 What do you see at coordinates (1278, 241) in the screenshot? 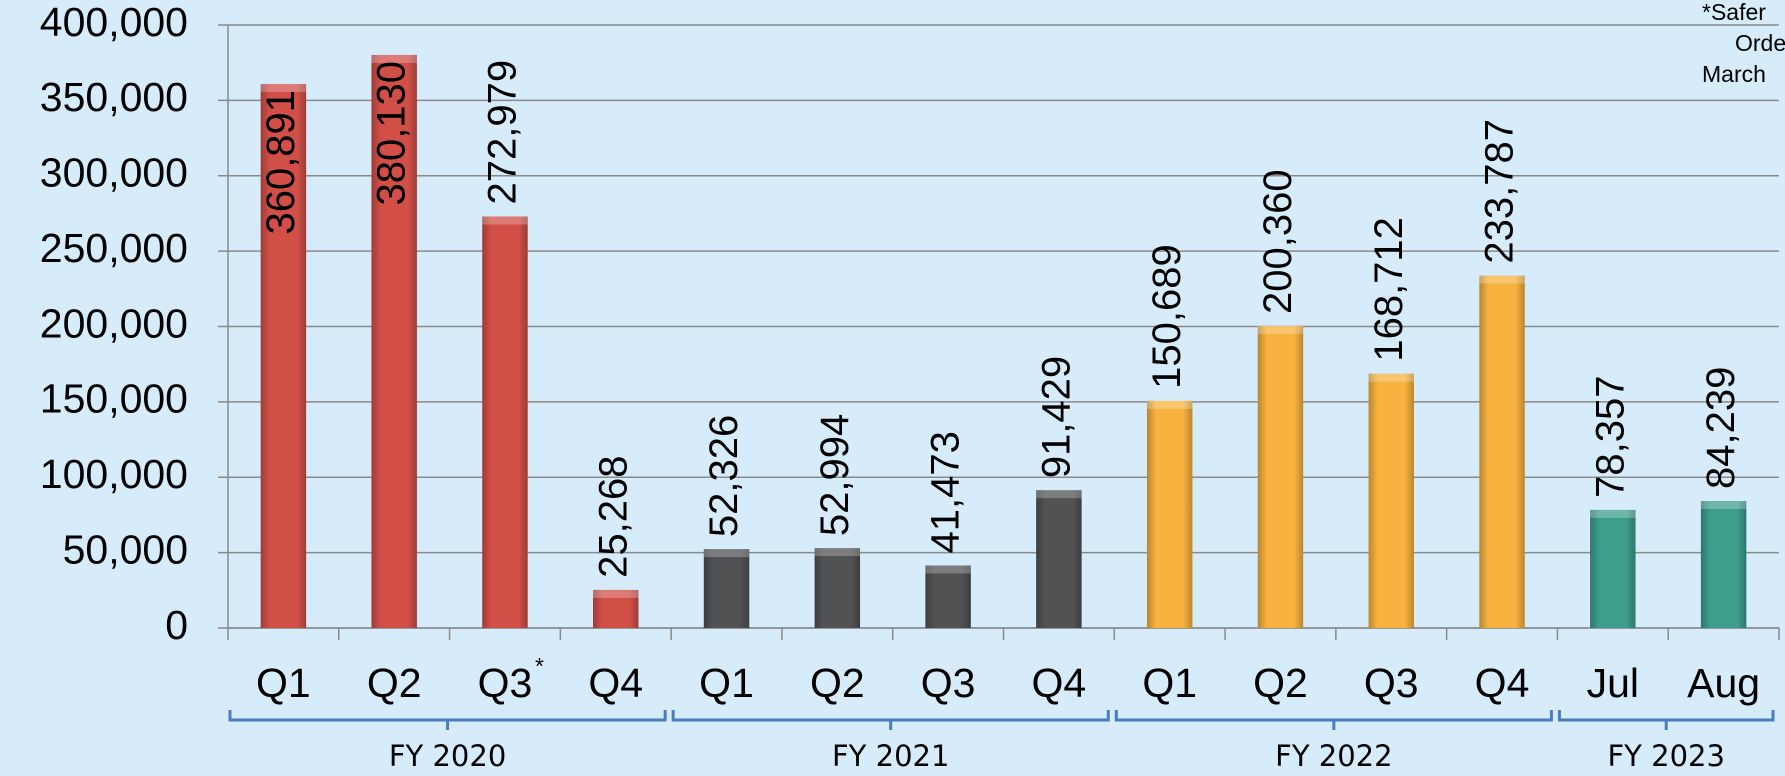
I see `value-label: 200,360` at bounding box center [1278, 241].